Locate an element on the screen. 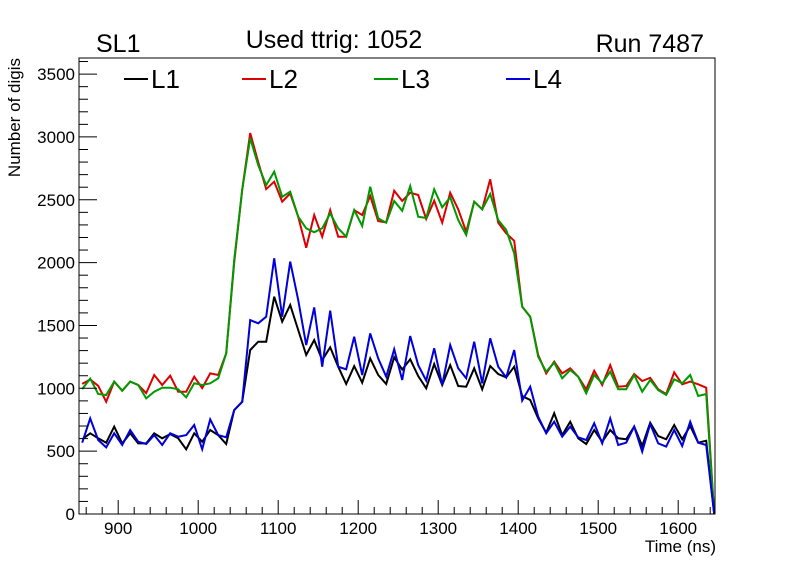 The image size is (796, 572). legend-entry-l3: L3 is located at coordinates (402, 79).